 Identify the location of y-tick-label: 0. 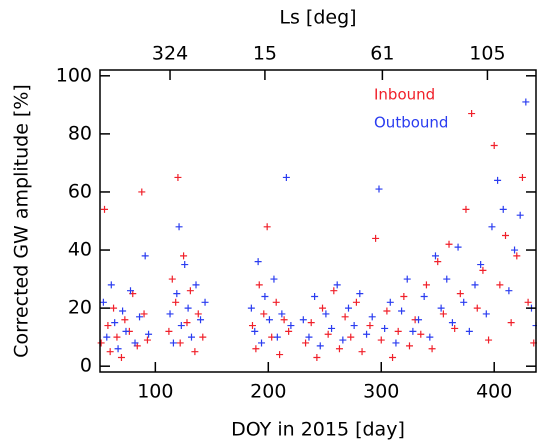
(86, 366).